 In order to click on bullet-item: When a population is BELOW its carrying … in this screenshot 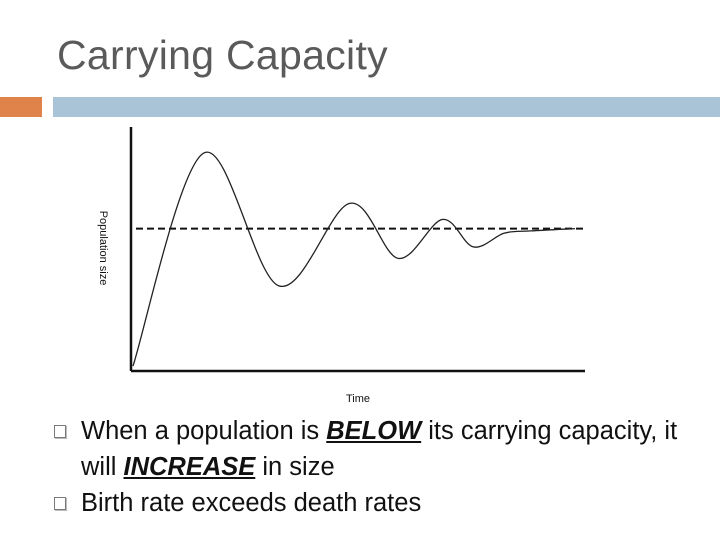, I will do `click(379, 449)`.